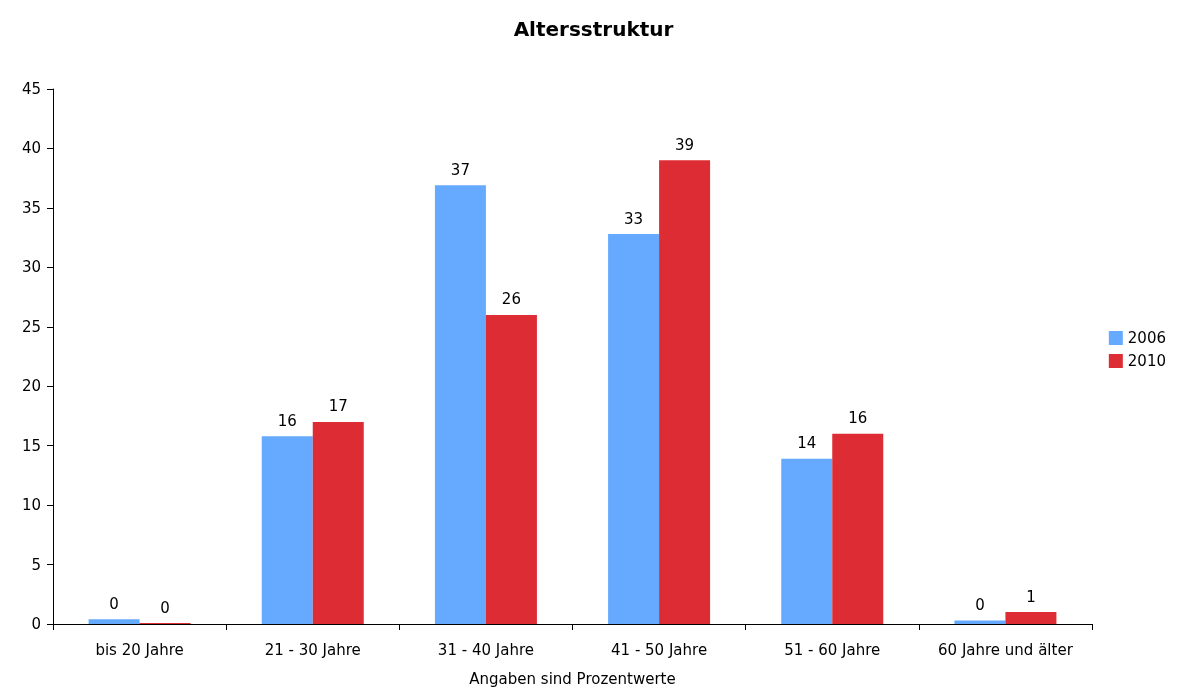 The width and height of the screenshot is (1187, 699). I want to click on y-tick-label: 15, so click(31, 445).